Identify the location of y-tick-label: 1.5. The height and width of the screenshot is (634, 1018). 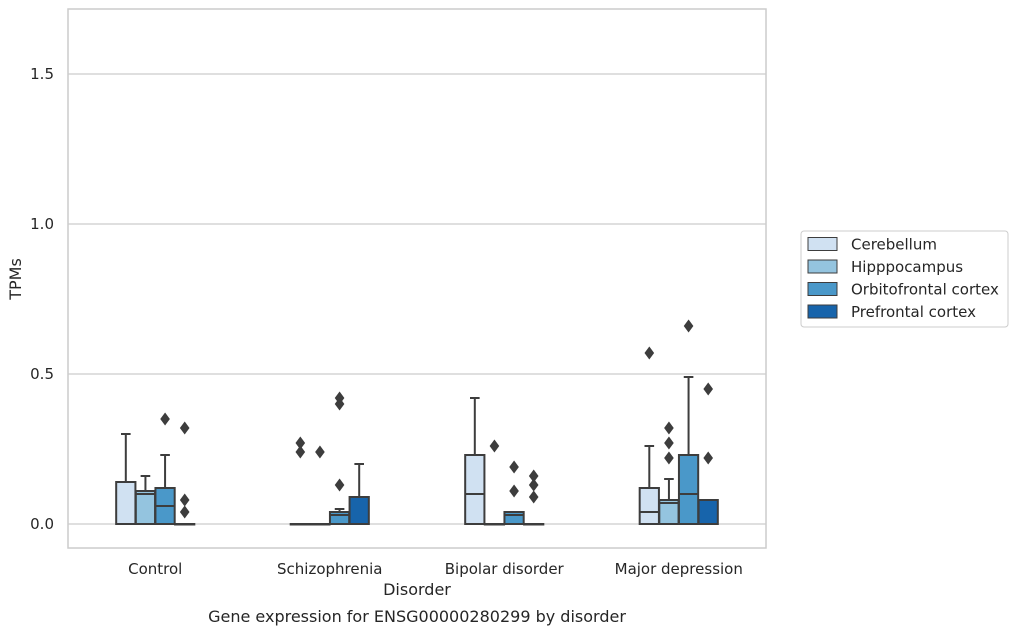
(42, 74).